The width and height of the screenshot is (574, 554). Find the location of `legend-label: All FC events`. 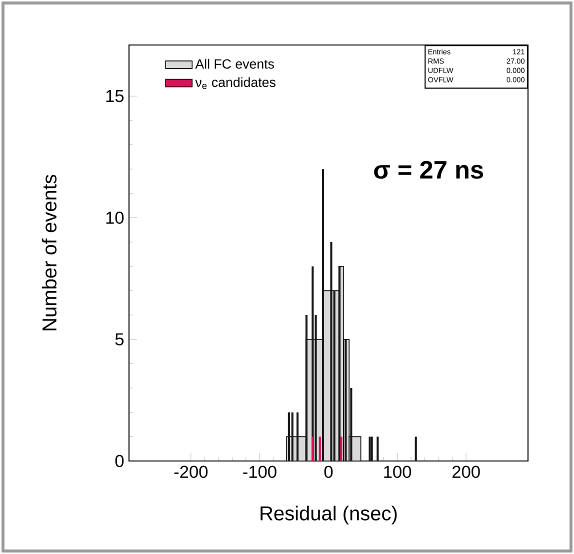

legend-label: All FC events is located at coordinates (234, 63).